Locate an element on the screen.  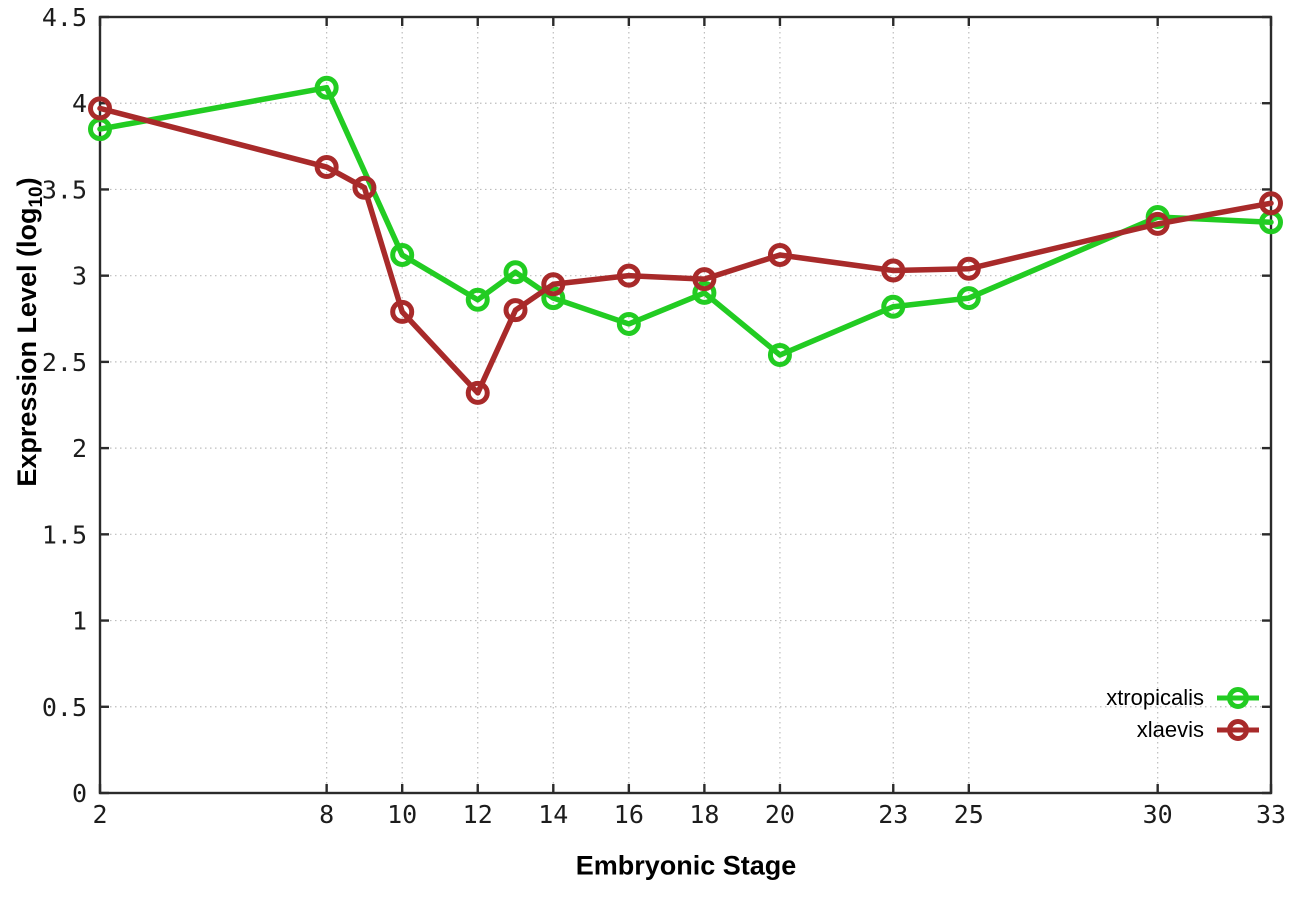
y-tick-label: 0.5 is located at coordinates (64, 707).